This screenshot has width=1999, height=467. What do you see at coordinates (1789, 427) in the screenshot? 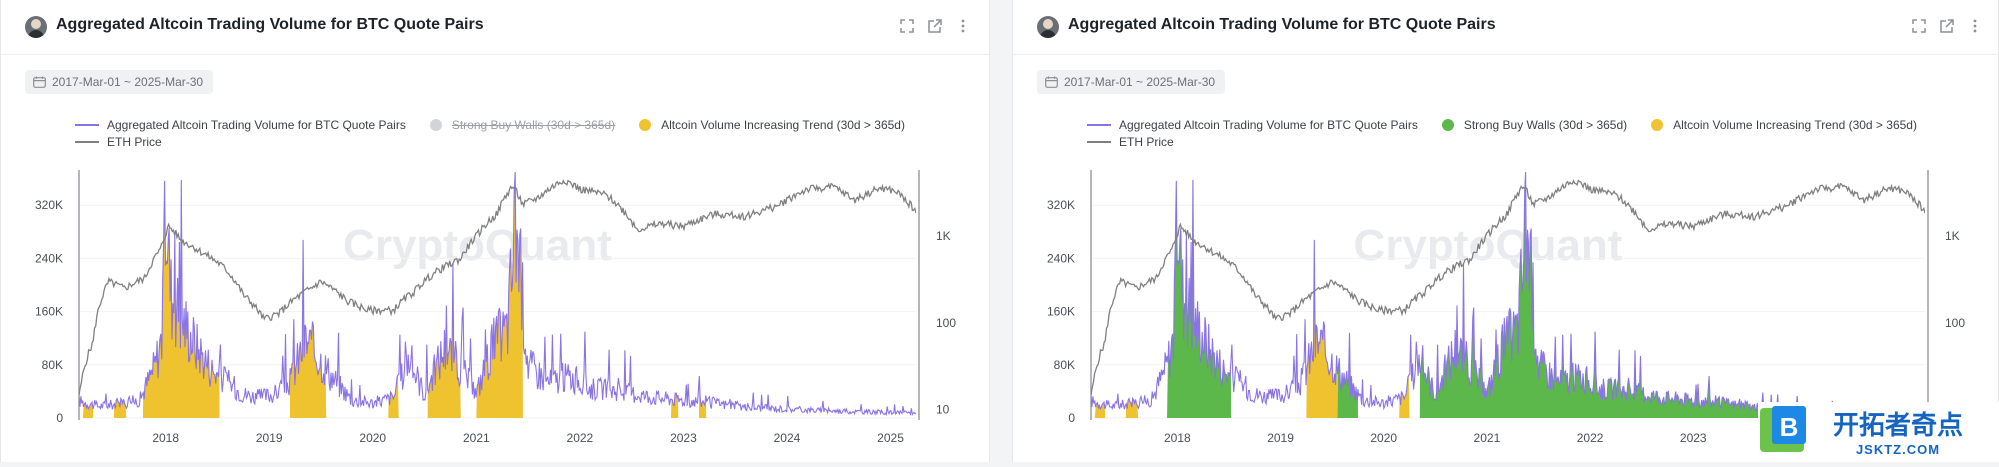
I see `logo-letter: B` at bounding box center [1789, 427].